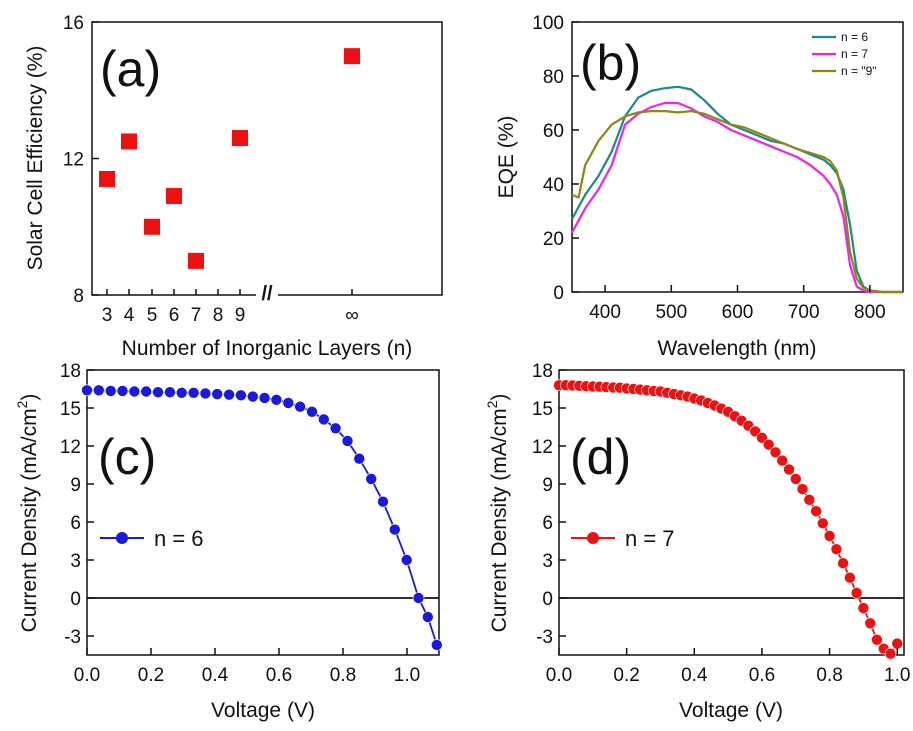 The image size is (913, 731). I want to click on panel-b-legend: n = 6 n = 7 n = "9", so click(844, 54).